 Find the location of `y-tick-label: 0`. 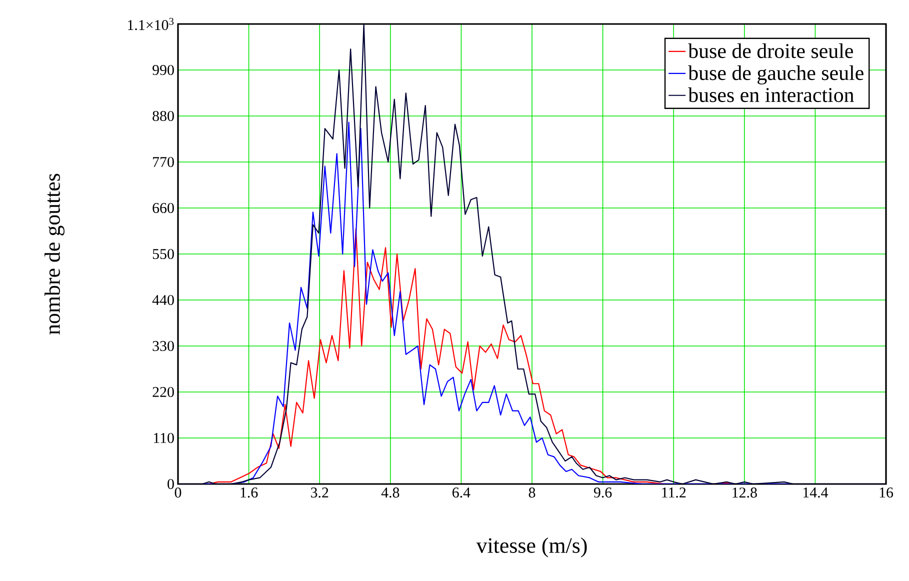

y-tick-label: 0 is located at coordinates (171, 484).